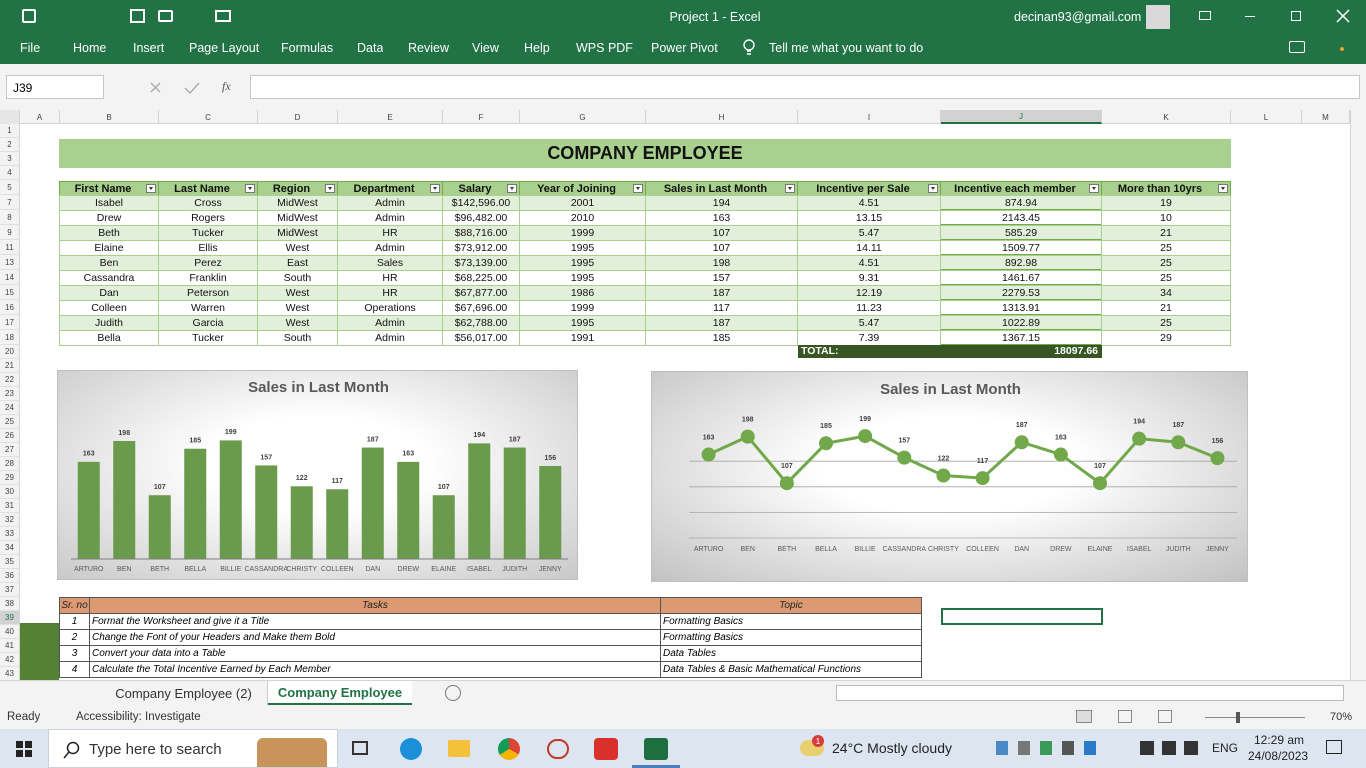  Describe the element at coordinates (375, 605) in the screenshot. I see `tasks-header: Tasks` at that location.